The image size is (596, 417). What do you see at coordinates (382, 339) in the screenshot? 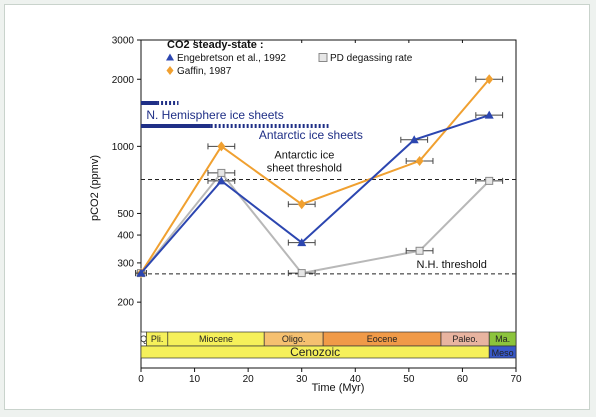
I see `epoch-label: Eocene` at bounding box center [382, 339].